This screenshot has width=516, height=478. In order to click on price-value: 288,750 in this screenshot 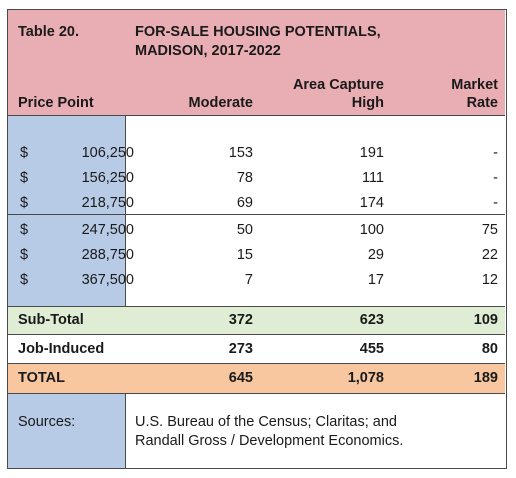, I will do `click(107, 255)`.